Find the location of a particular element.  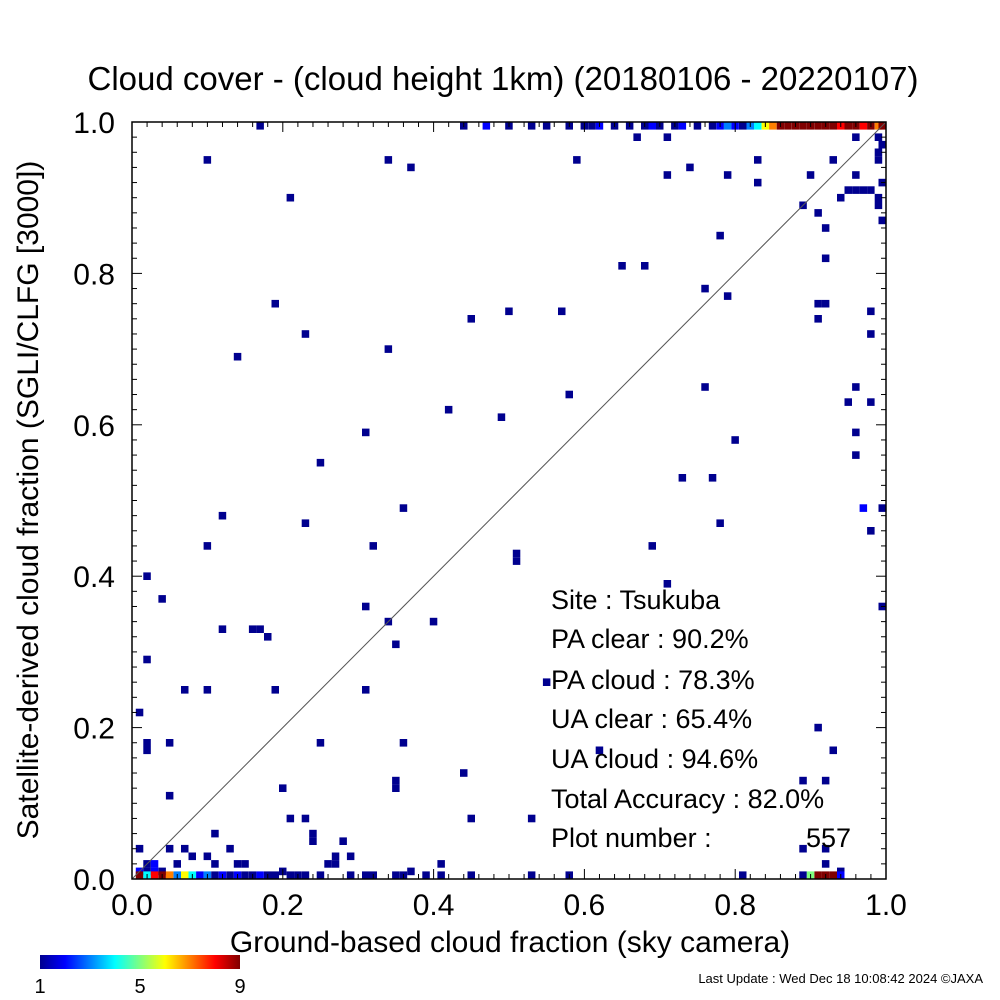

y-tick-label: 1.0 is located at coordinates (94, 123).